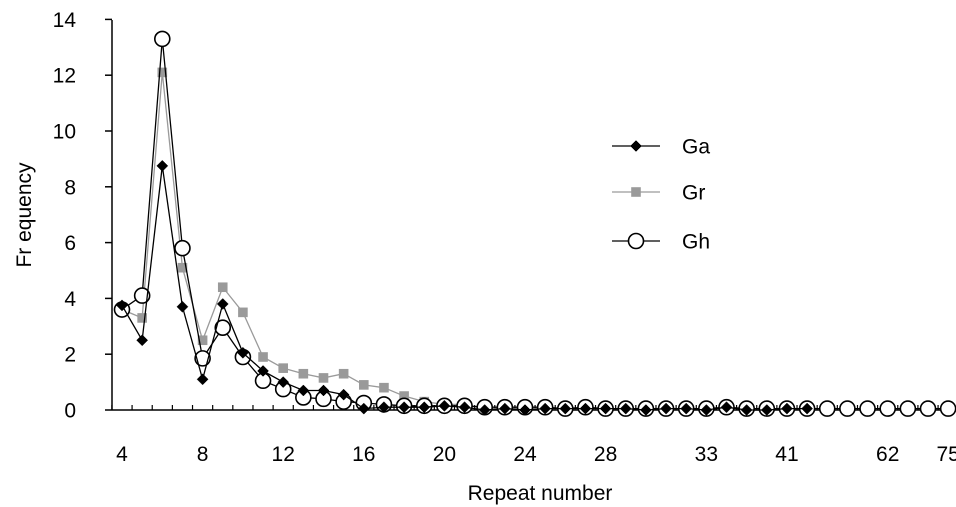 The width and height of the screenshot is (956, 507). I want to click on legend-item-gr: Gr, so click(658, 193).